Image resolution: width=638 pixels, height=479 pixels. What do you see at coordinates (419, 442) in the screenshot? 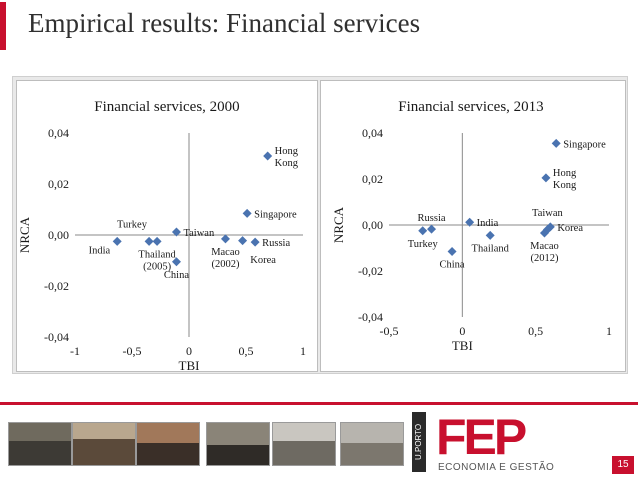
I see `uporto-mark: U.PORTO` at bounding box center [419, 442].